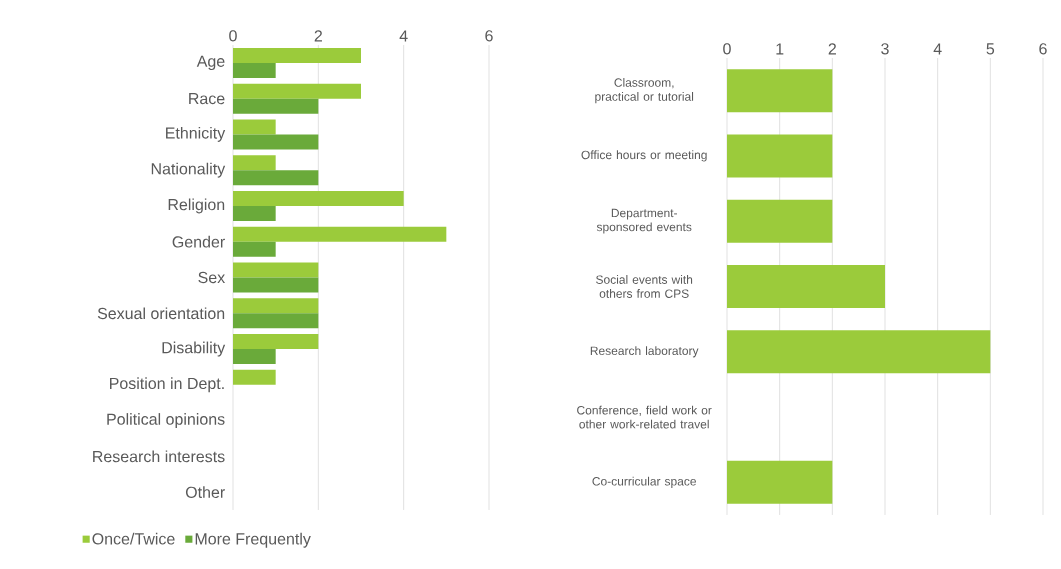 The width and height of the screenshot is (1061, 569). What do you see at coordinates (644, 156) in the screenshot?
I see `y-tick-label: Office hours or meeting` at bounding box center [644, 156].